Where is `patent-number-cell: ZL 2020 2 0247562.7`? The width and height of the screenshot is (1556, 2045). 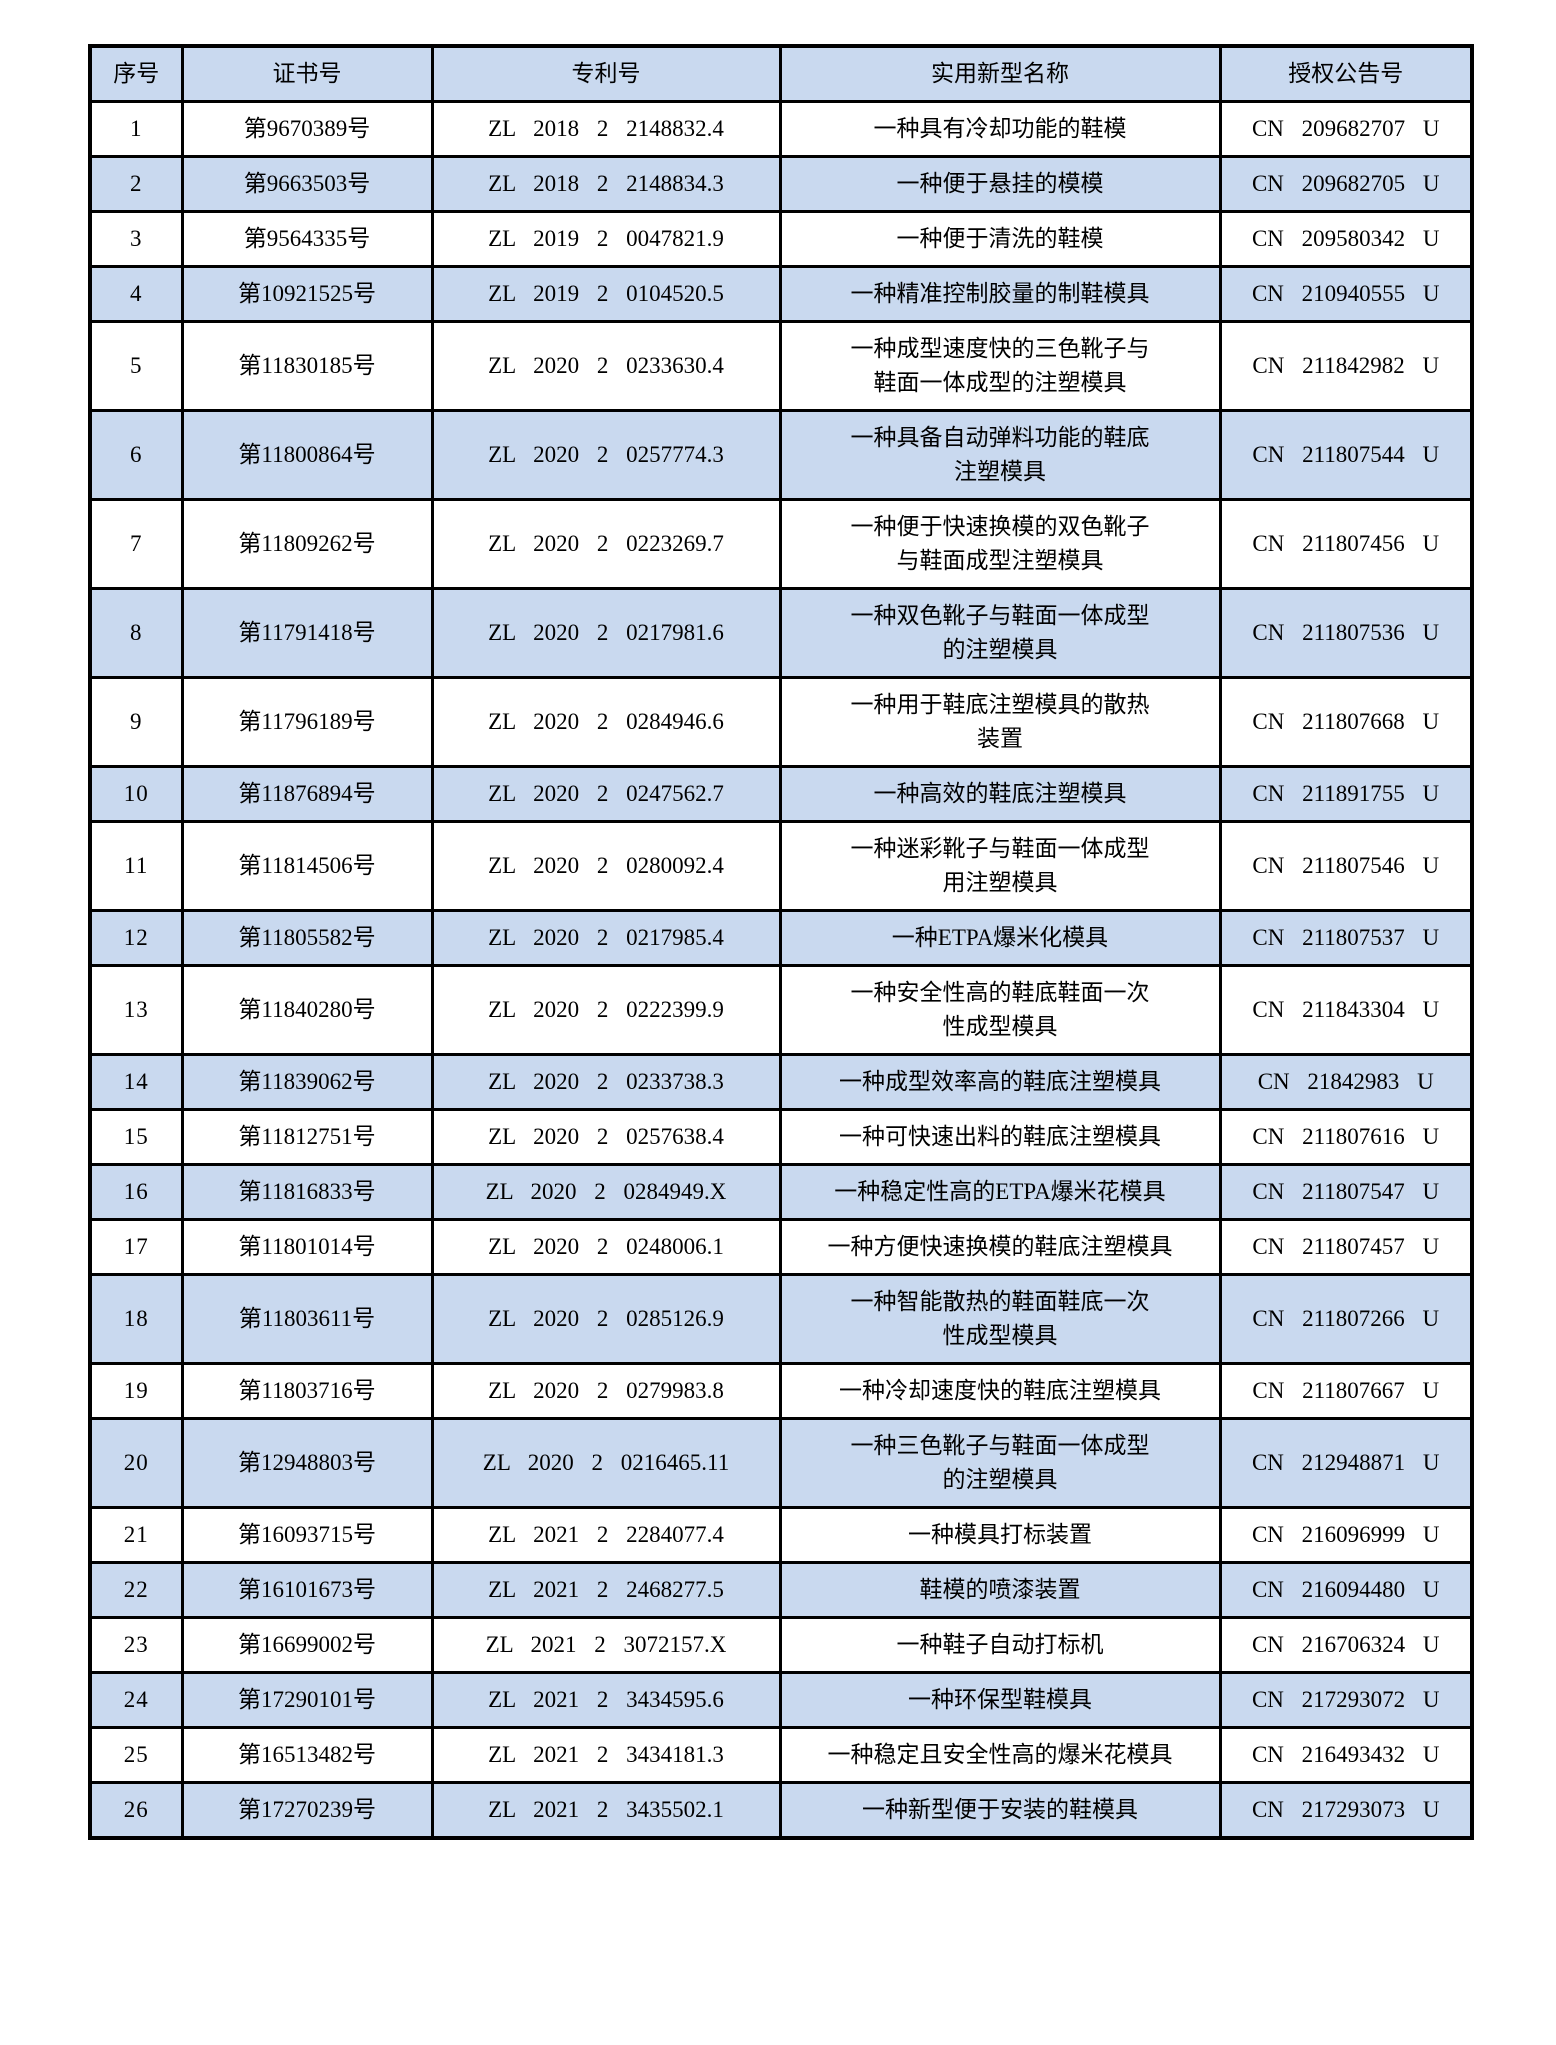 patent-number-cell: ZL 2020 2 0247562.7 is located at coordinates (606, 794).